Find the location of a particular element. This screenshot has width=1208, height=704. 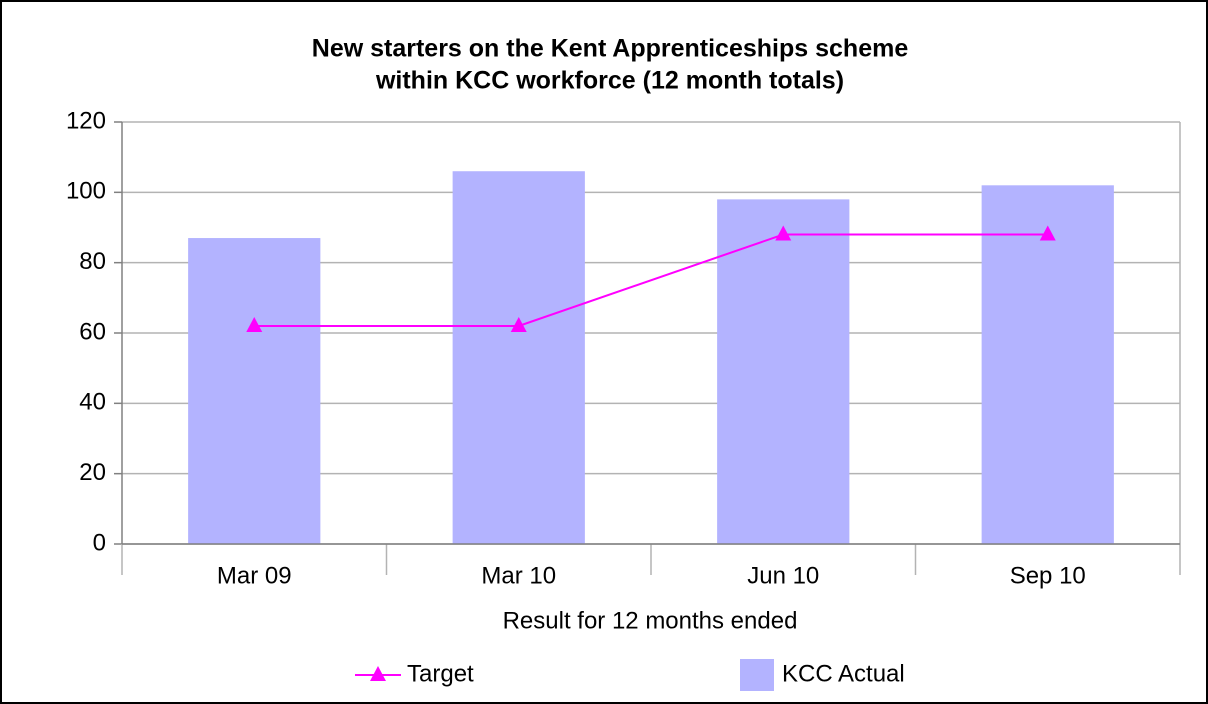

y-tick-label: 100 is located at coordinates (86, 191).